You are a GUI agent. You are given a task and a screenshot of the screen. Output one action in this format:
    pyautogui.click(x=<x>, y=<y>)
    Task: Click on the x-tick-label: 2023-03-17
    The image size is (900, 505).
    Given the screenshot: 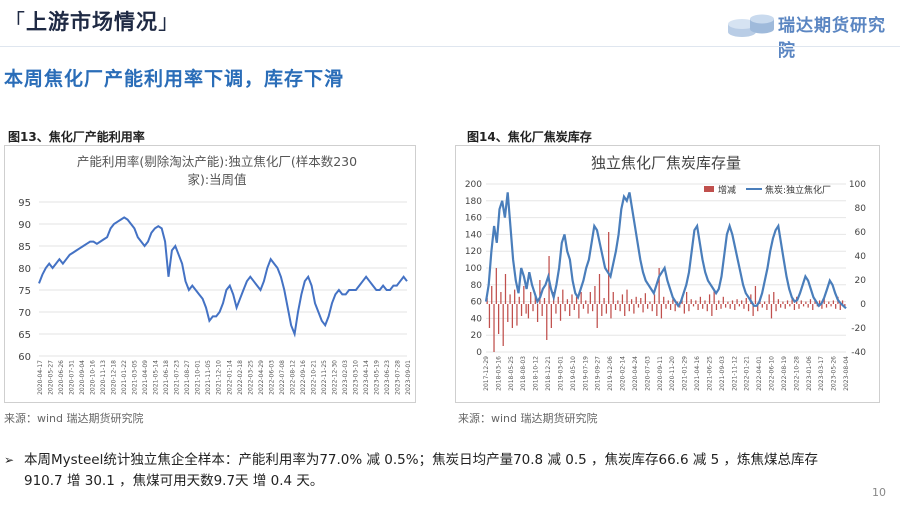 What is the action you would take?
    pyautogui.click(x=821, y=373)
    